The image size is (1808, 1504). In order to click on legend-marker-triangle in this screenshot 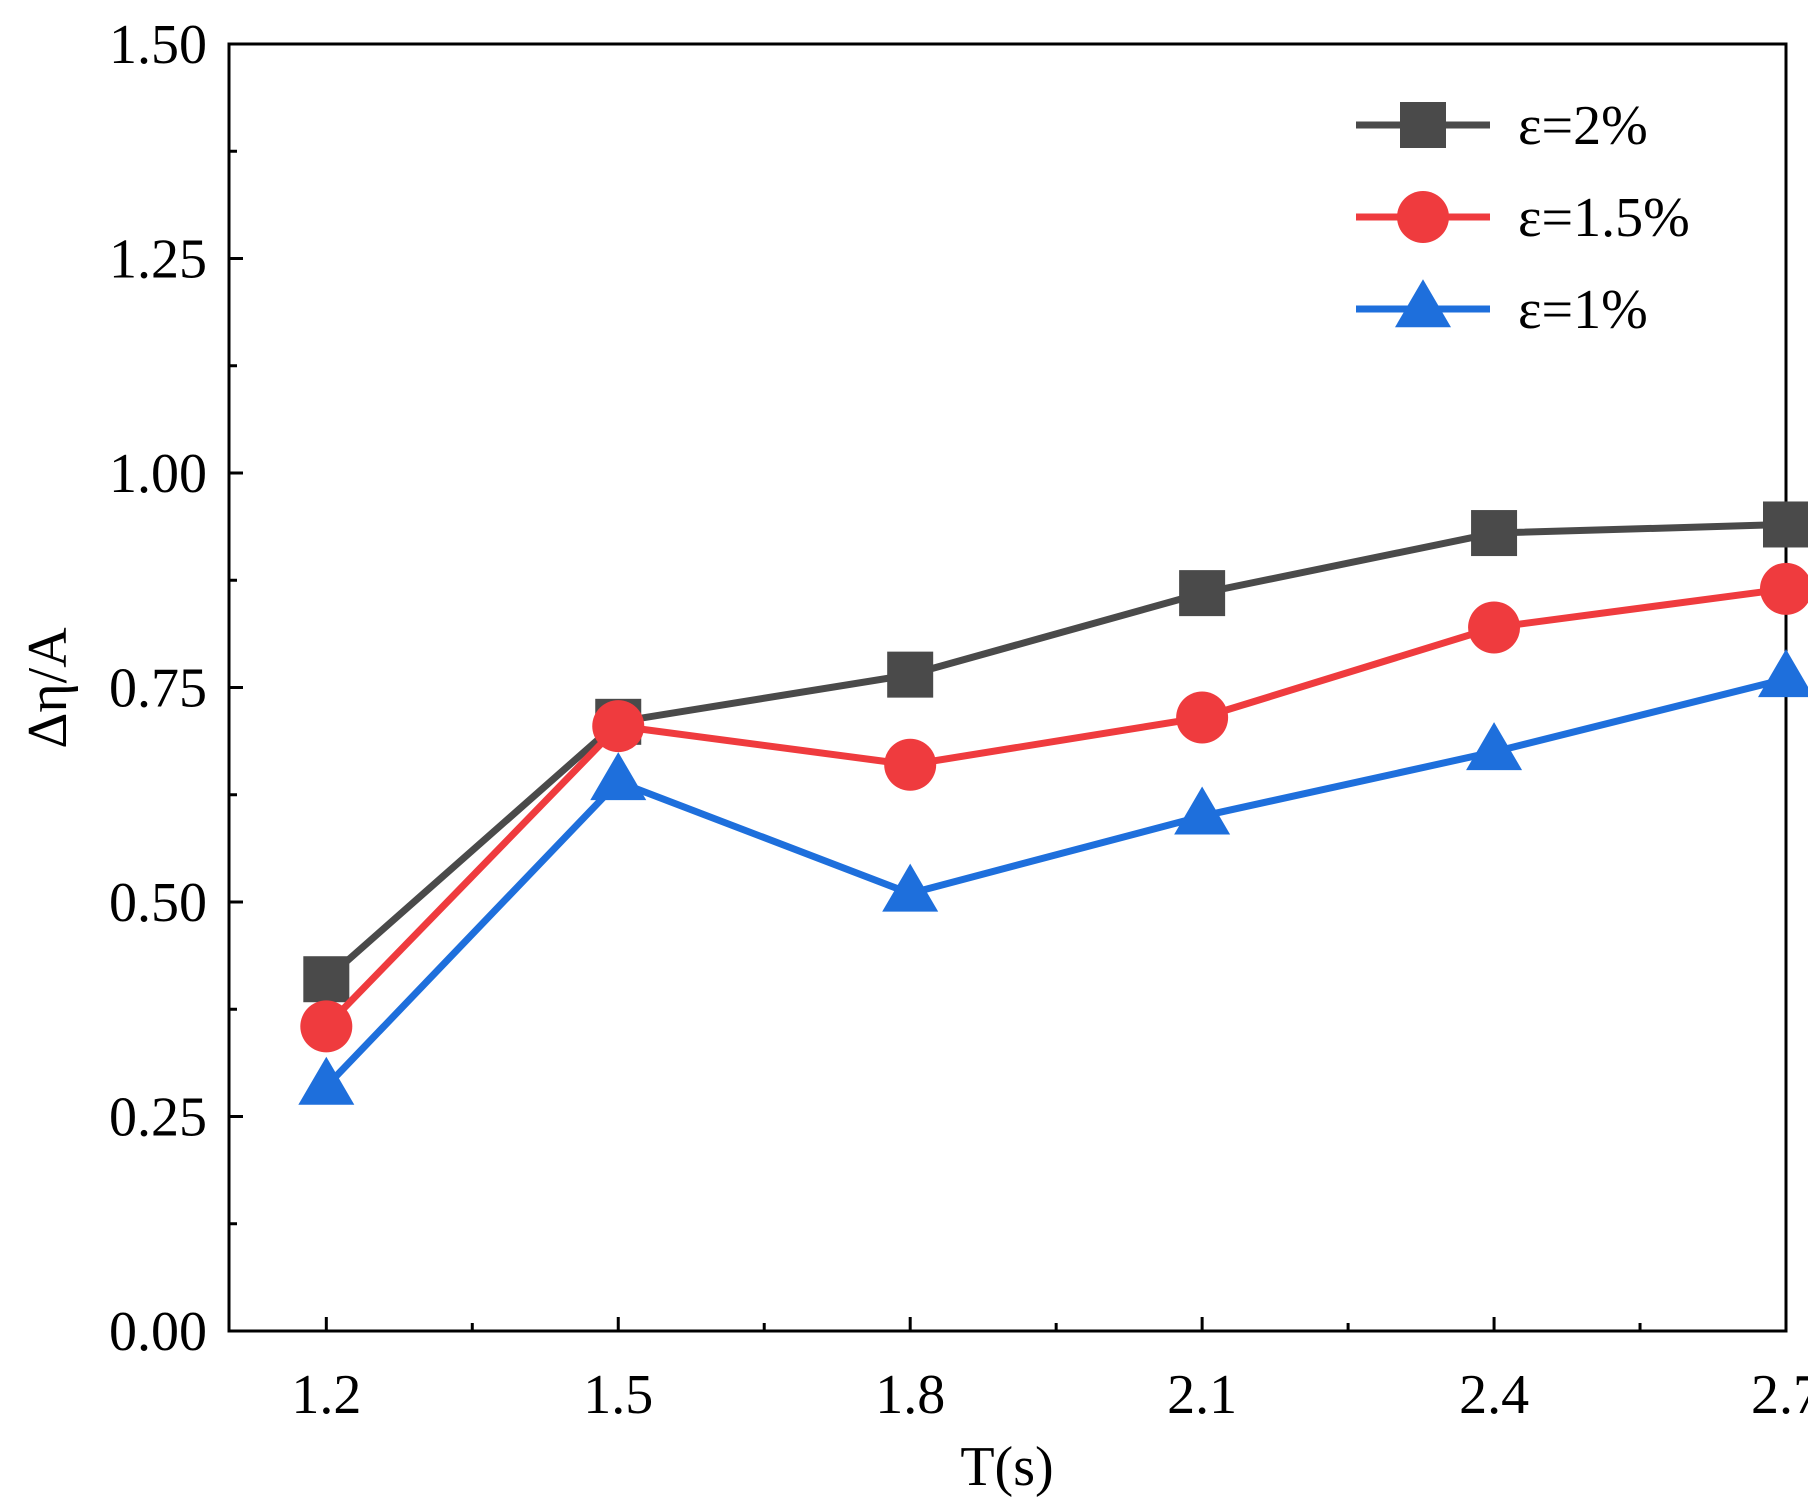, I will do `click(1423, 303)`.